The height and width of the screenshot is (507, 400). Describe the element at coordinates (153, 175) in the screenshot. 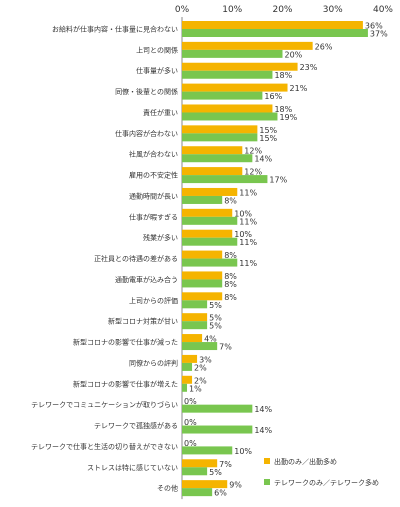

I see `category-label: 雇用の不安定性` at that location.